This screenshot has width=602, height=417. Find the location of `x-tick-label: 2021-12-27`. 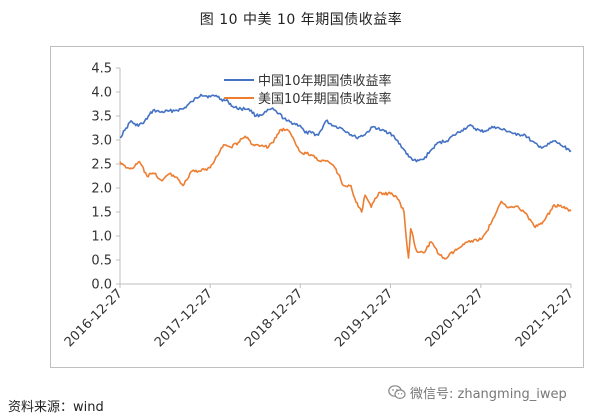

x-tick-label: 2021-12-27 is located at coordinates (545, 318).